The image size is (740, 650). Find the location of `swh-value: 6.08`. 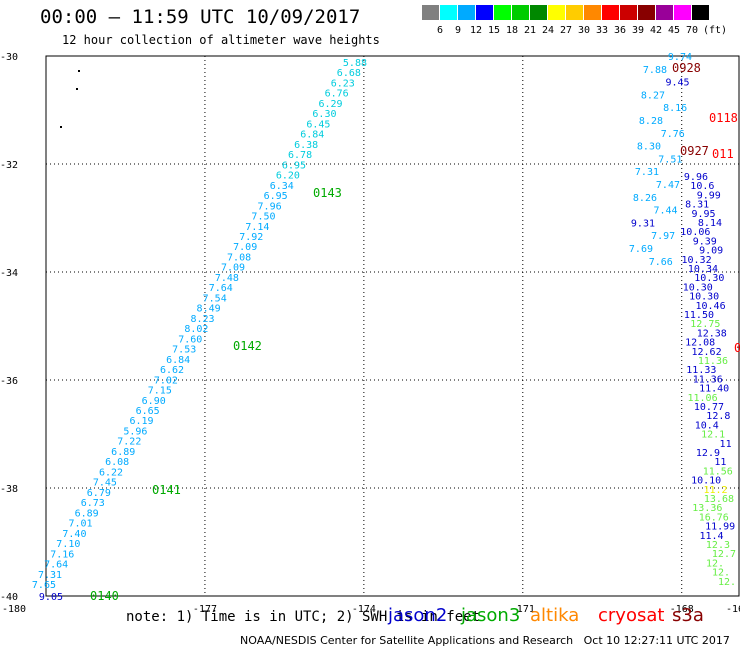

swh-value: 6.08 is located at coordinates (117, 462).